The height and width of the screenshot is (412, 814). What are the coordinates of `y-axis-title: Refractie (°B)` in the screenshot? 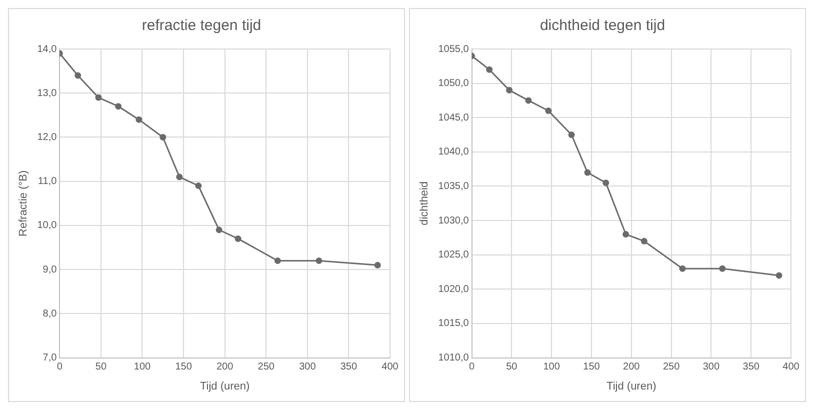 It's located at (24, 203).